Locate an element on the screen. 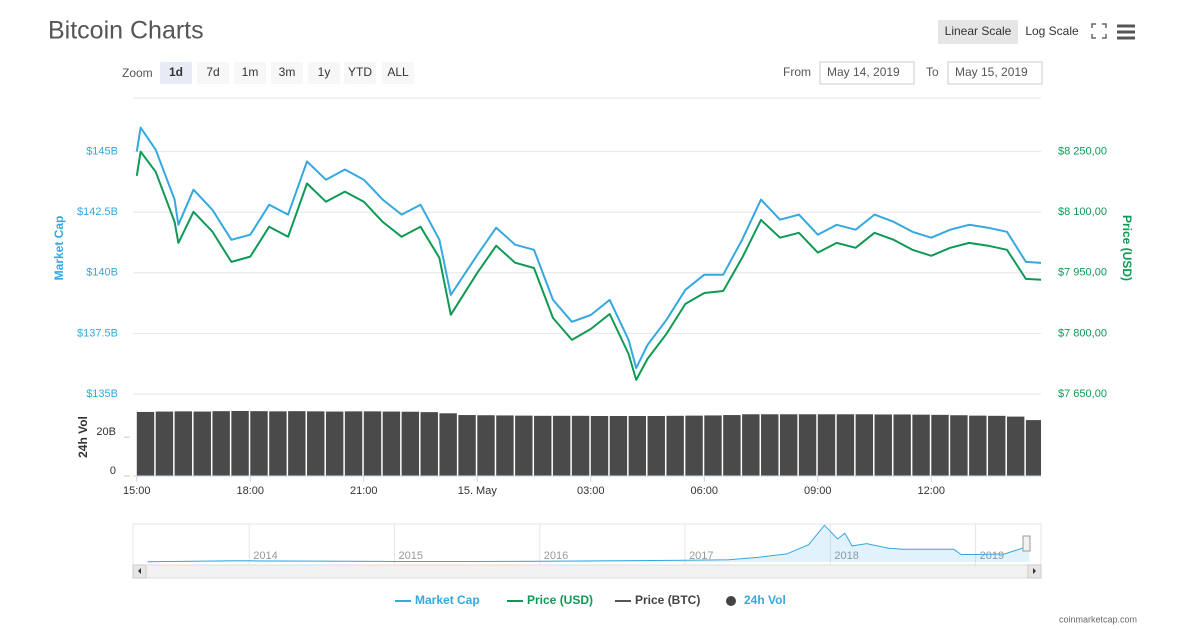  fullscreen-icon is located at coordinates (1099, 31).